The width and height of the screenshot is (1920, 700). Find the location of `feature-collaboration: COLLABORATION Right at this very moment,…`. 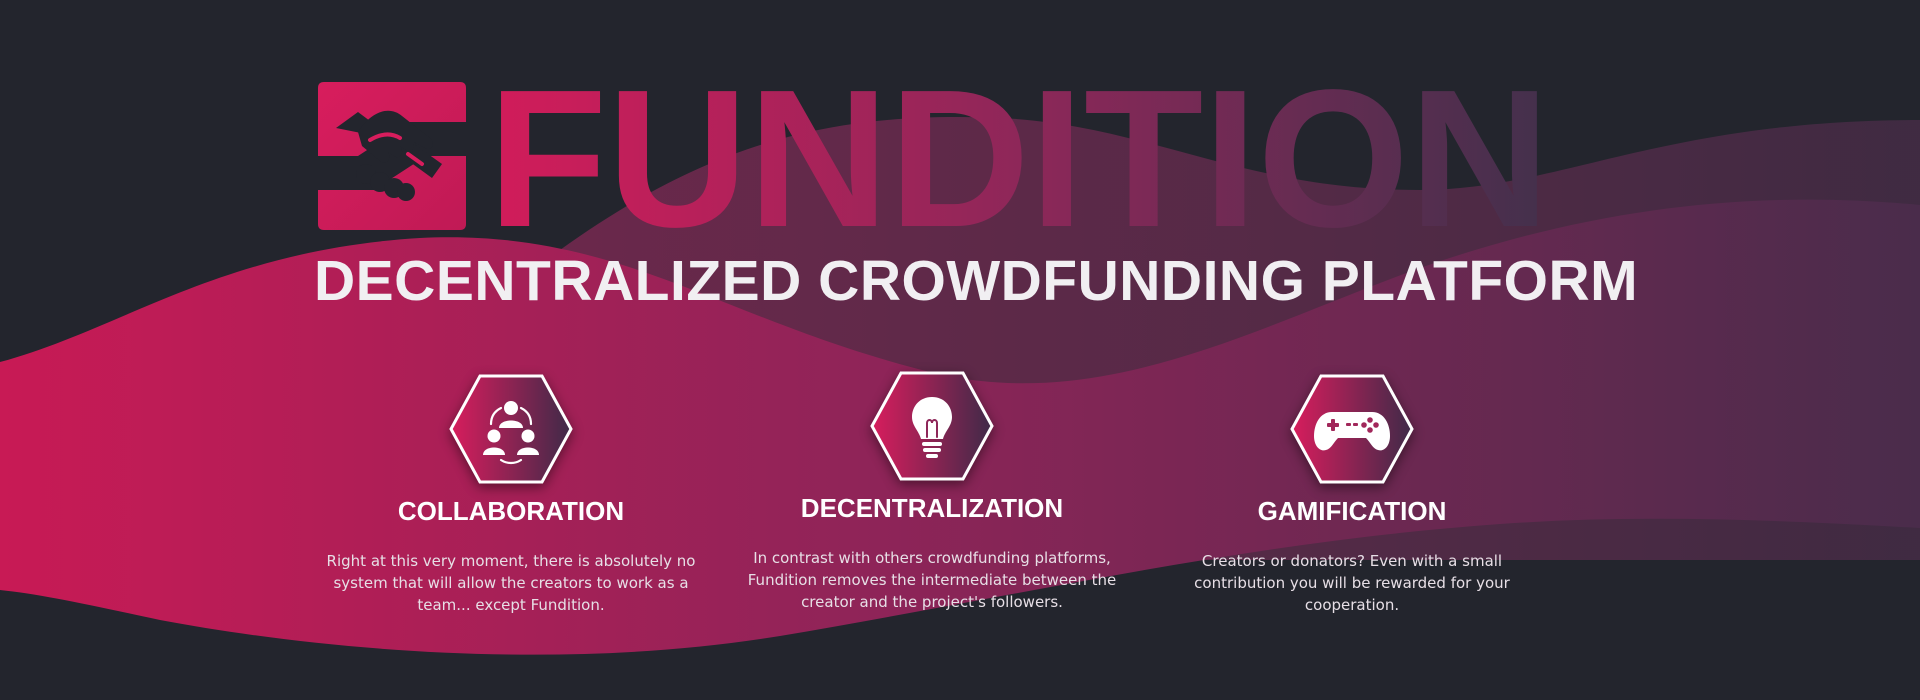

feature-collaboration: COLLABORATION Right at this very moment,… is located at coordinates (511, 495).